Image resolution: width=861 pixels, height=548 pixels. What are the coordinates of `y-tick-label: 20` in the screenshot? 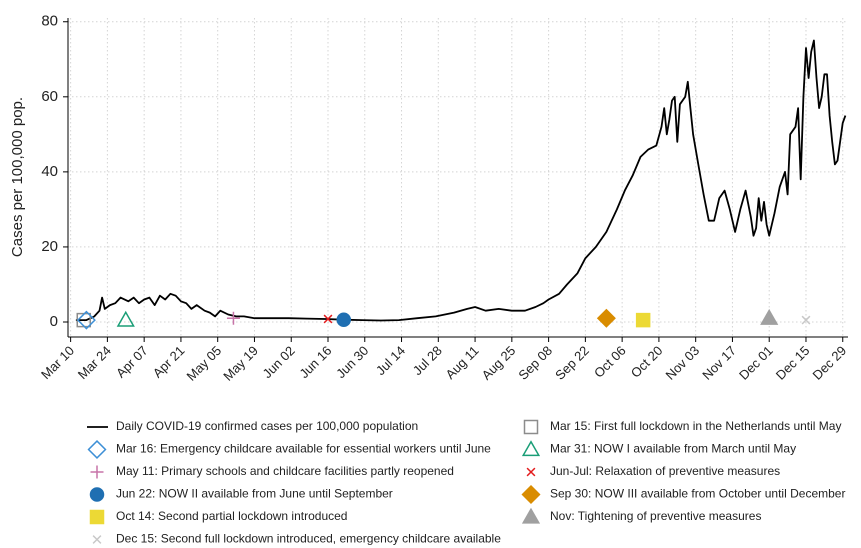 It's located at (49, 246).